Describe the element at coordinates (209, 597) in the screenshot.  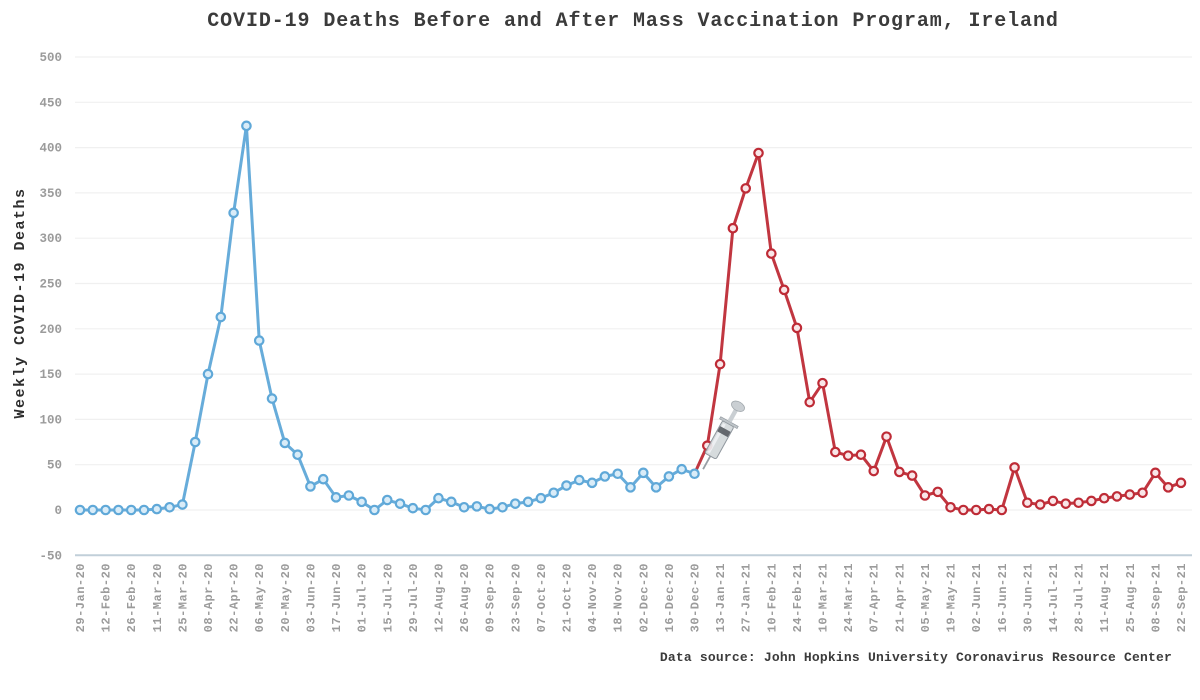
I see `x-tick-label: 08-Apr-20` at that location.